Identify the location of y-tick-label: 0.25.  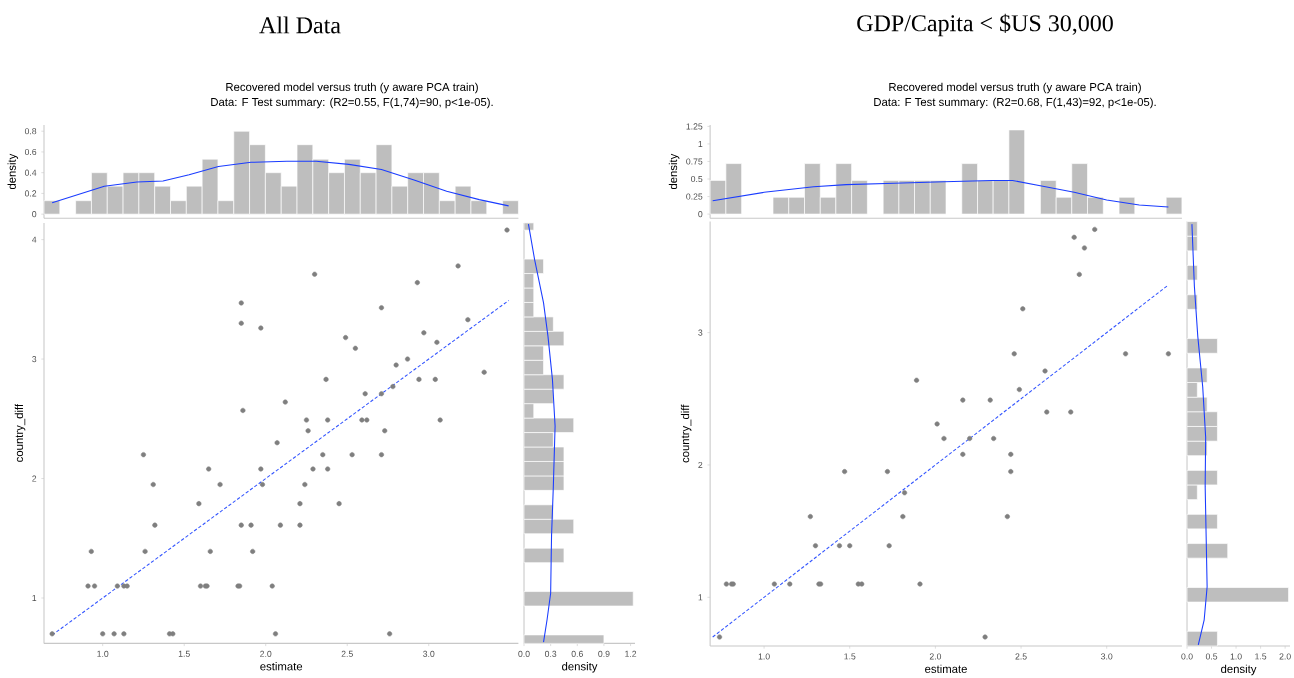
(694, 196).